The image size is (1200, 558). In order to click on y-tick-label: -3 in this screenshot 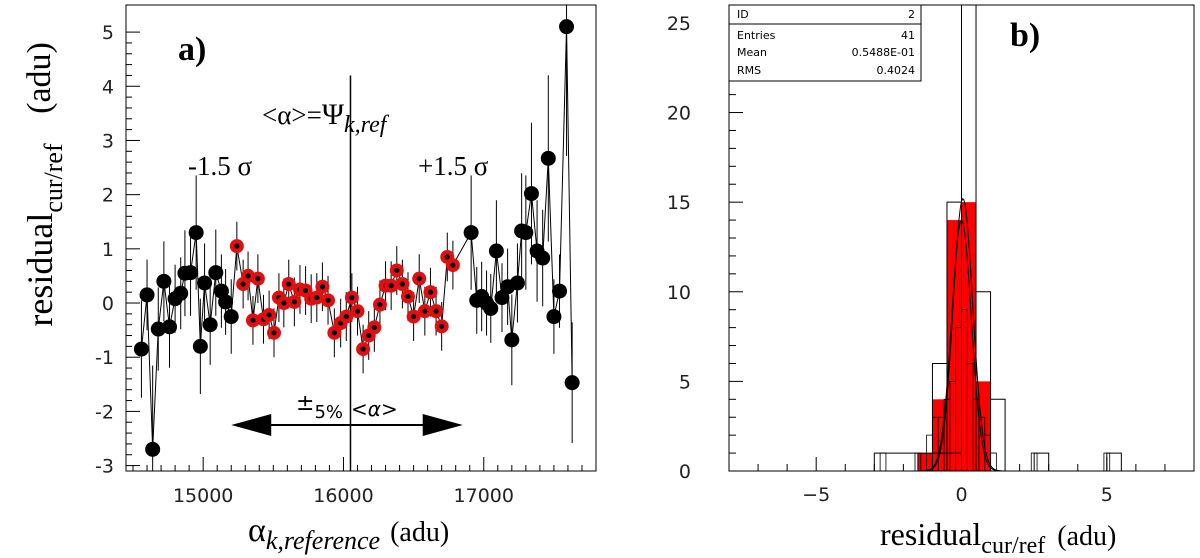, I will do `click(104, 467)`.